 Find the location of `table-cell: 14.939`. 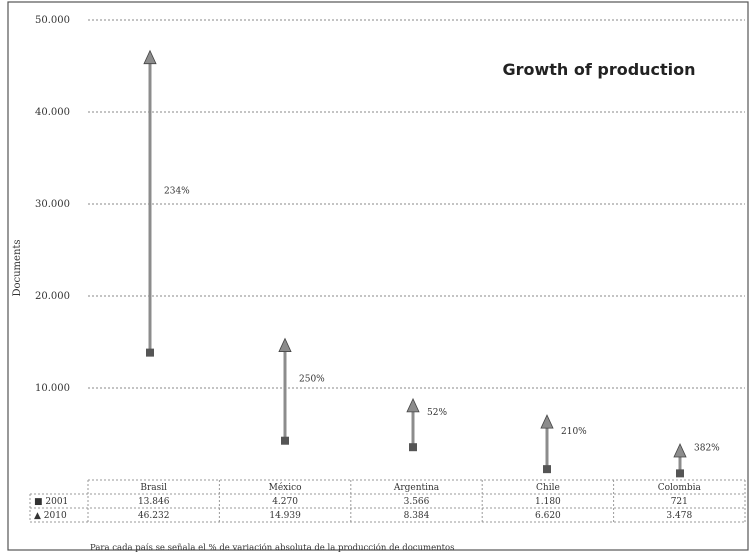

table-cell: 14.939 is located at coordinates (285, 516).